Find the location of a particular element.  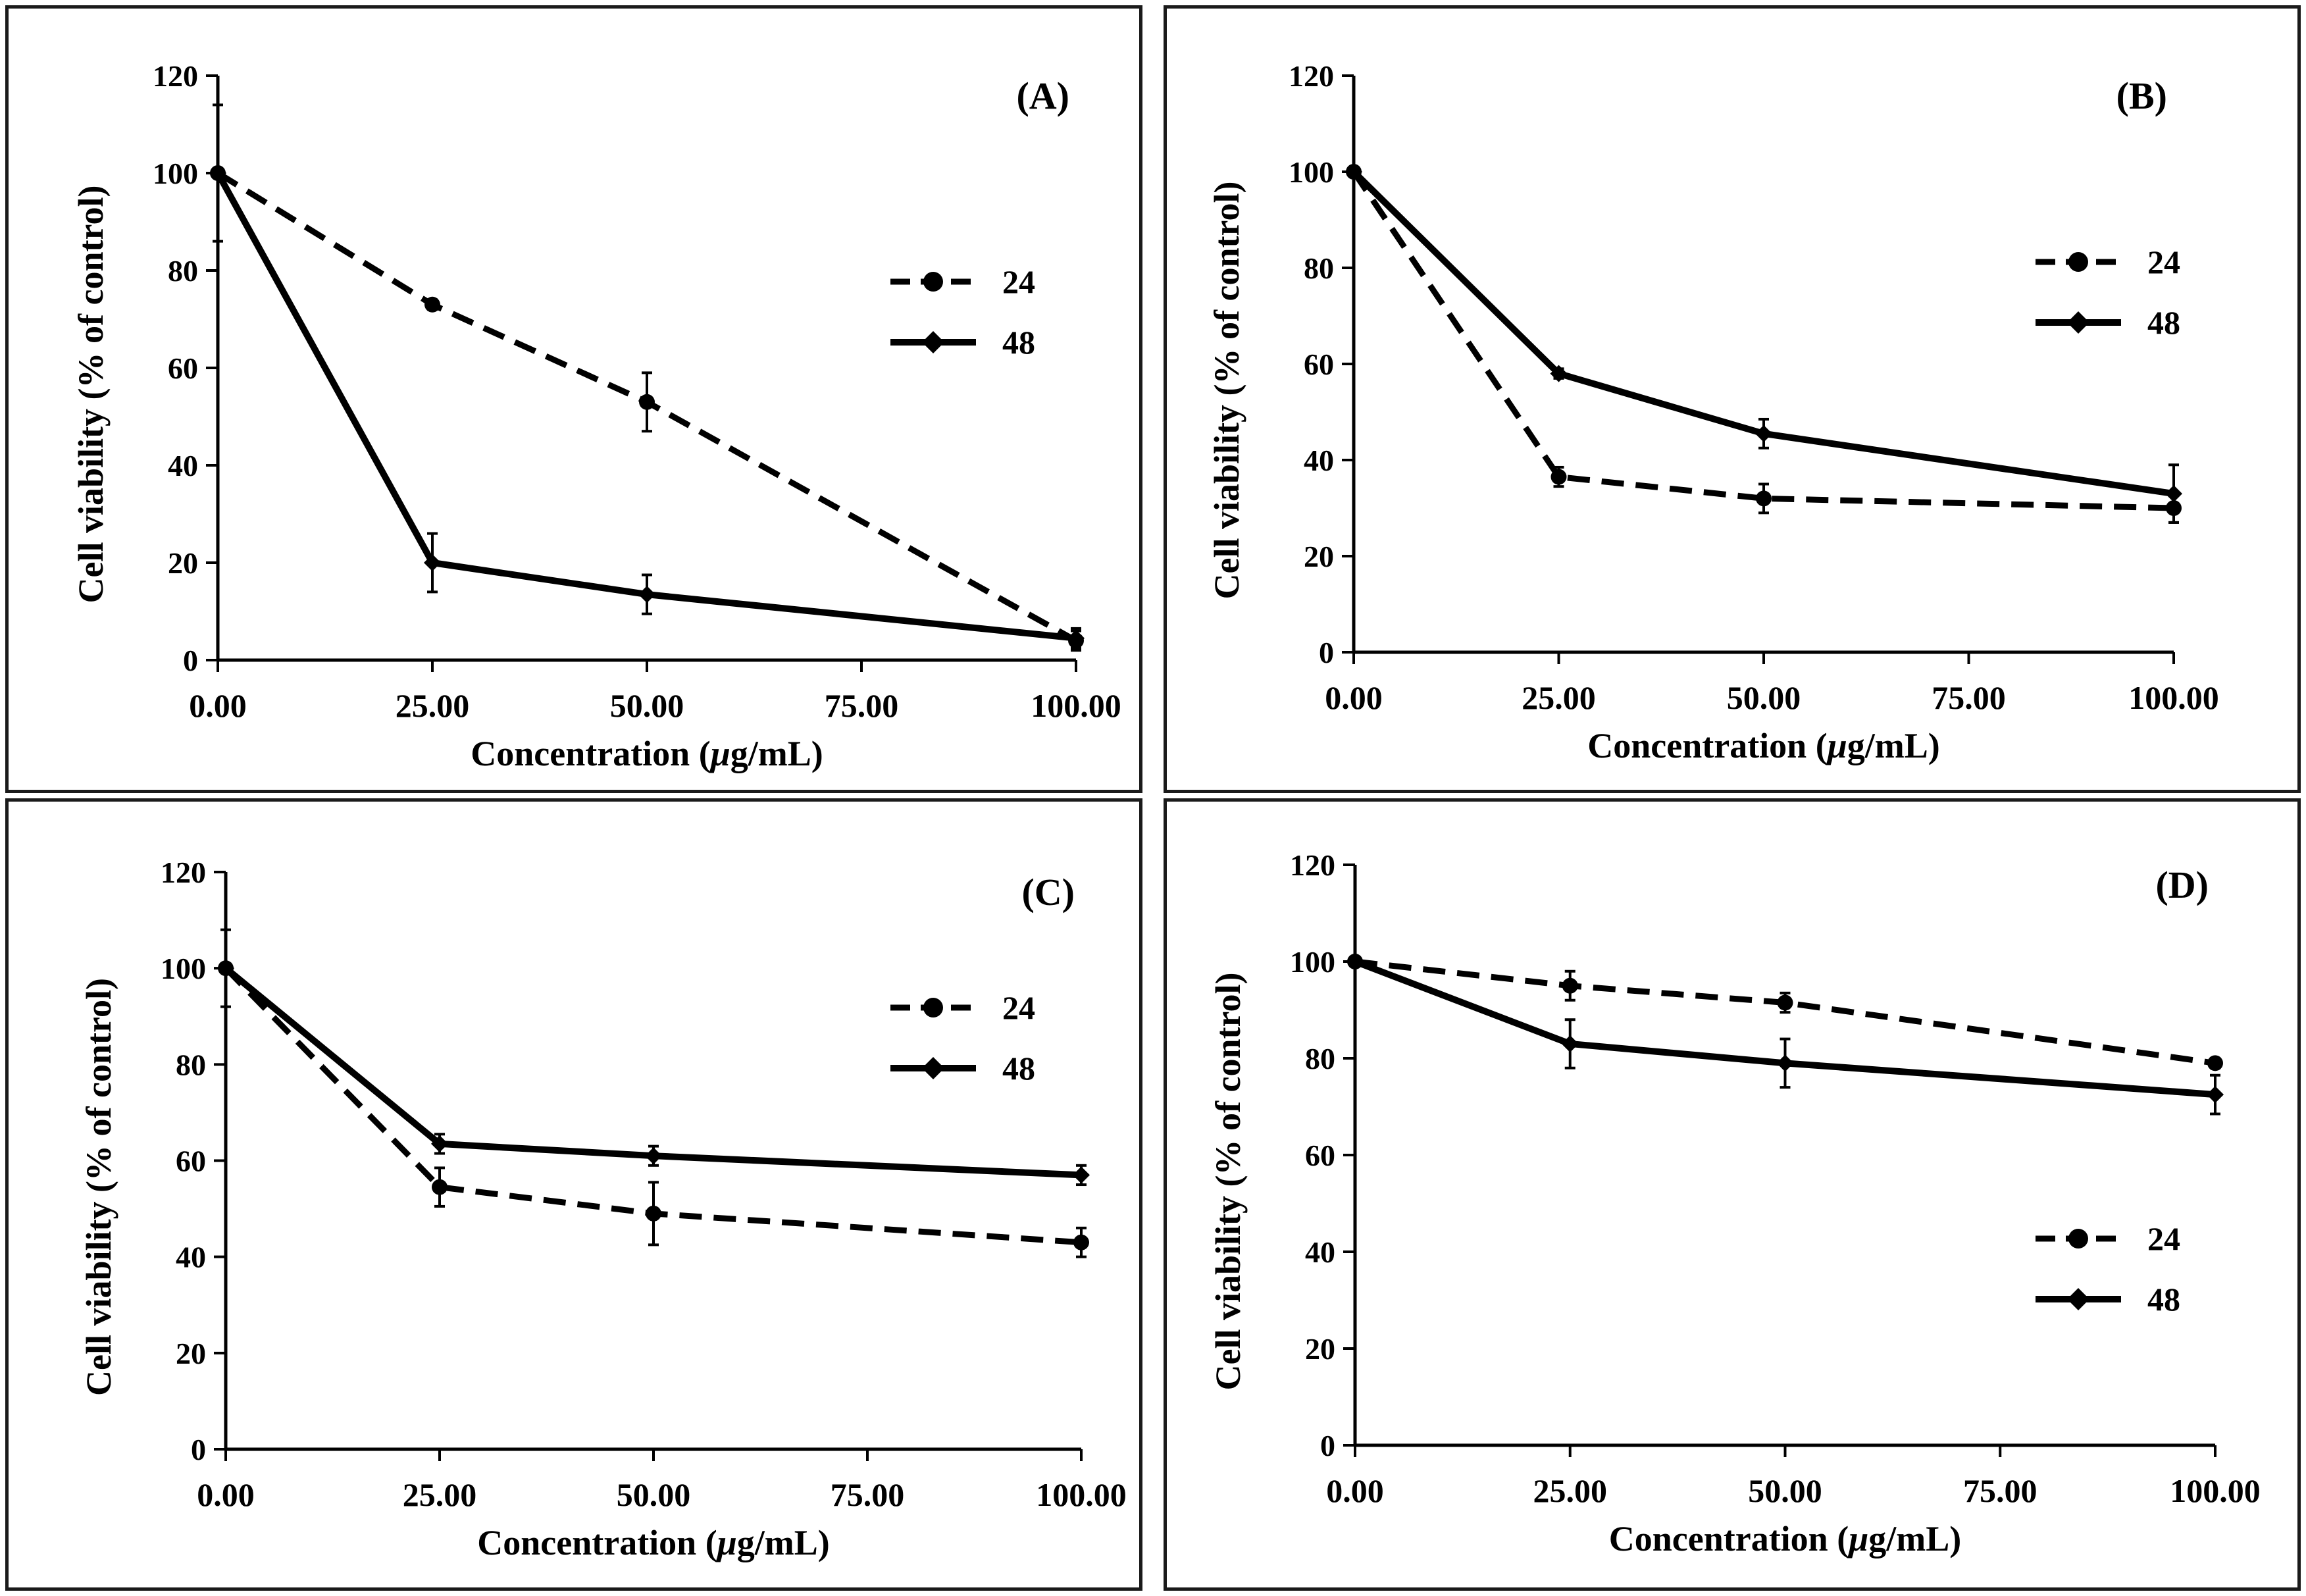

x-tick-label: 50.00 is located at coordinates (654, 1494).